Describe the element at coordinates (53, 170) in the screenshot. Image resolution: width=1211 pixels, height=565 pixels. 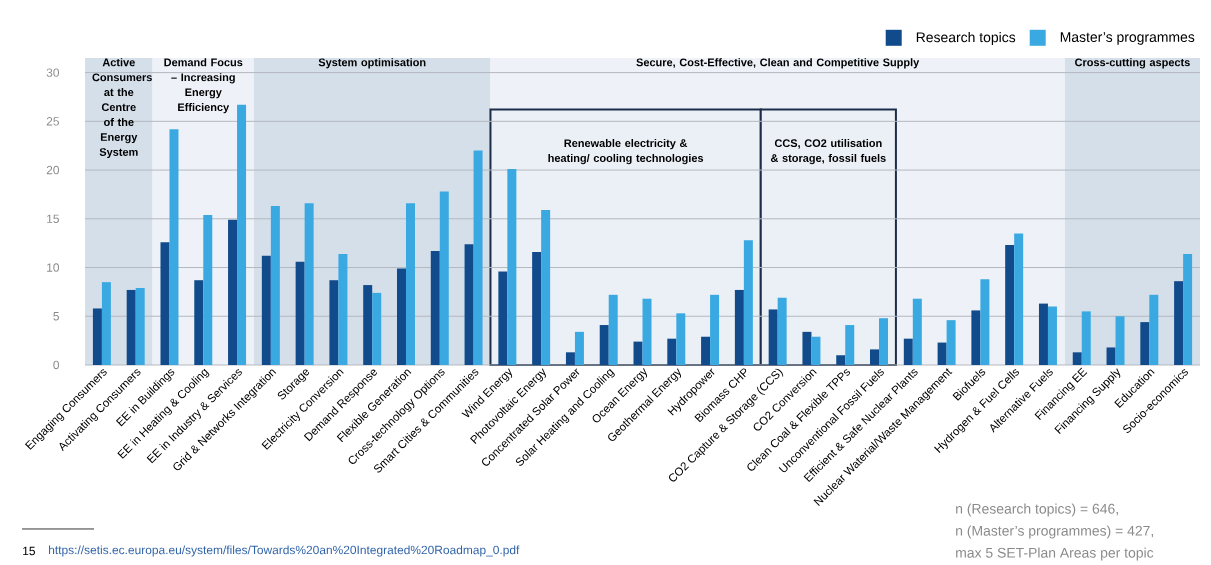
I see `y-tick-label: 20` at that location.